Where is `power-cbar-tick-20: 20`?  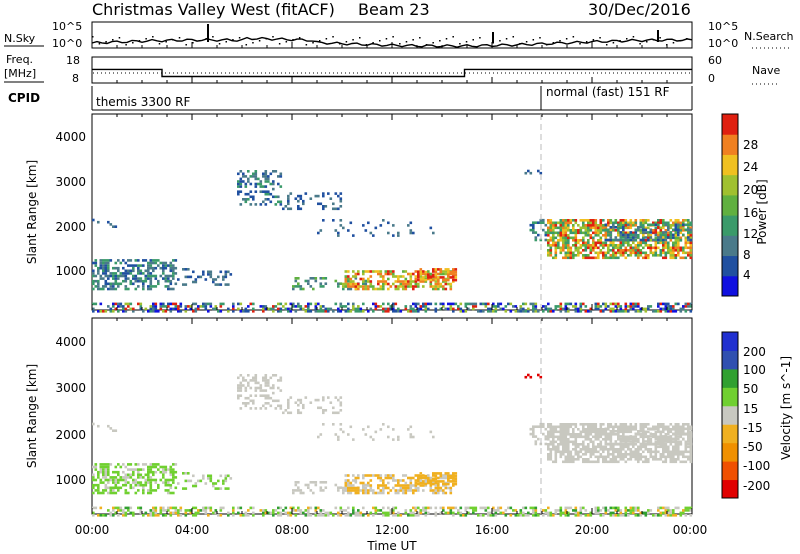
power-cbar-tick-20: 20 is located at coordinates (750, 190).